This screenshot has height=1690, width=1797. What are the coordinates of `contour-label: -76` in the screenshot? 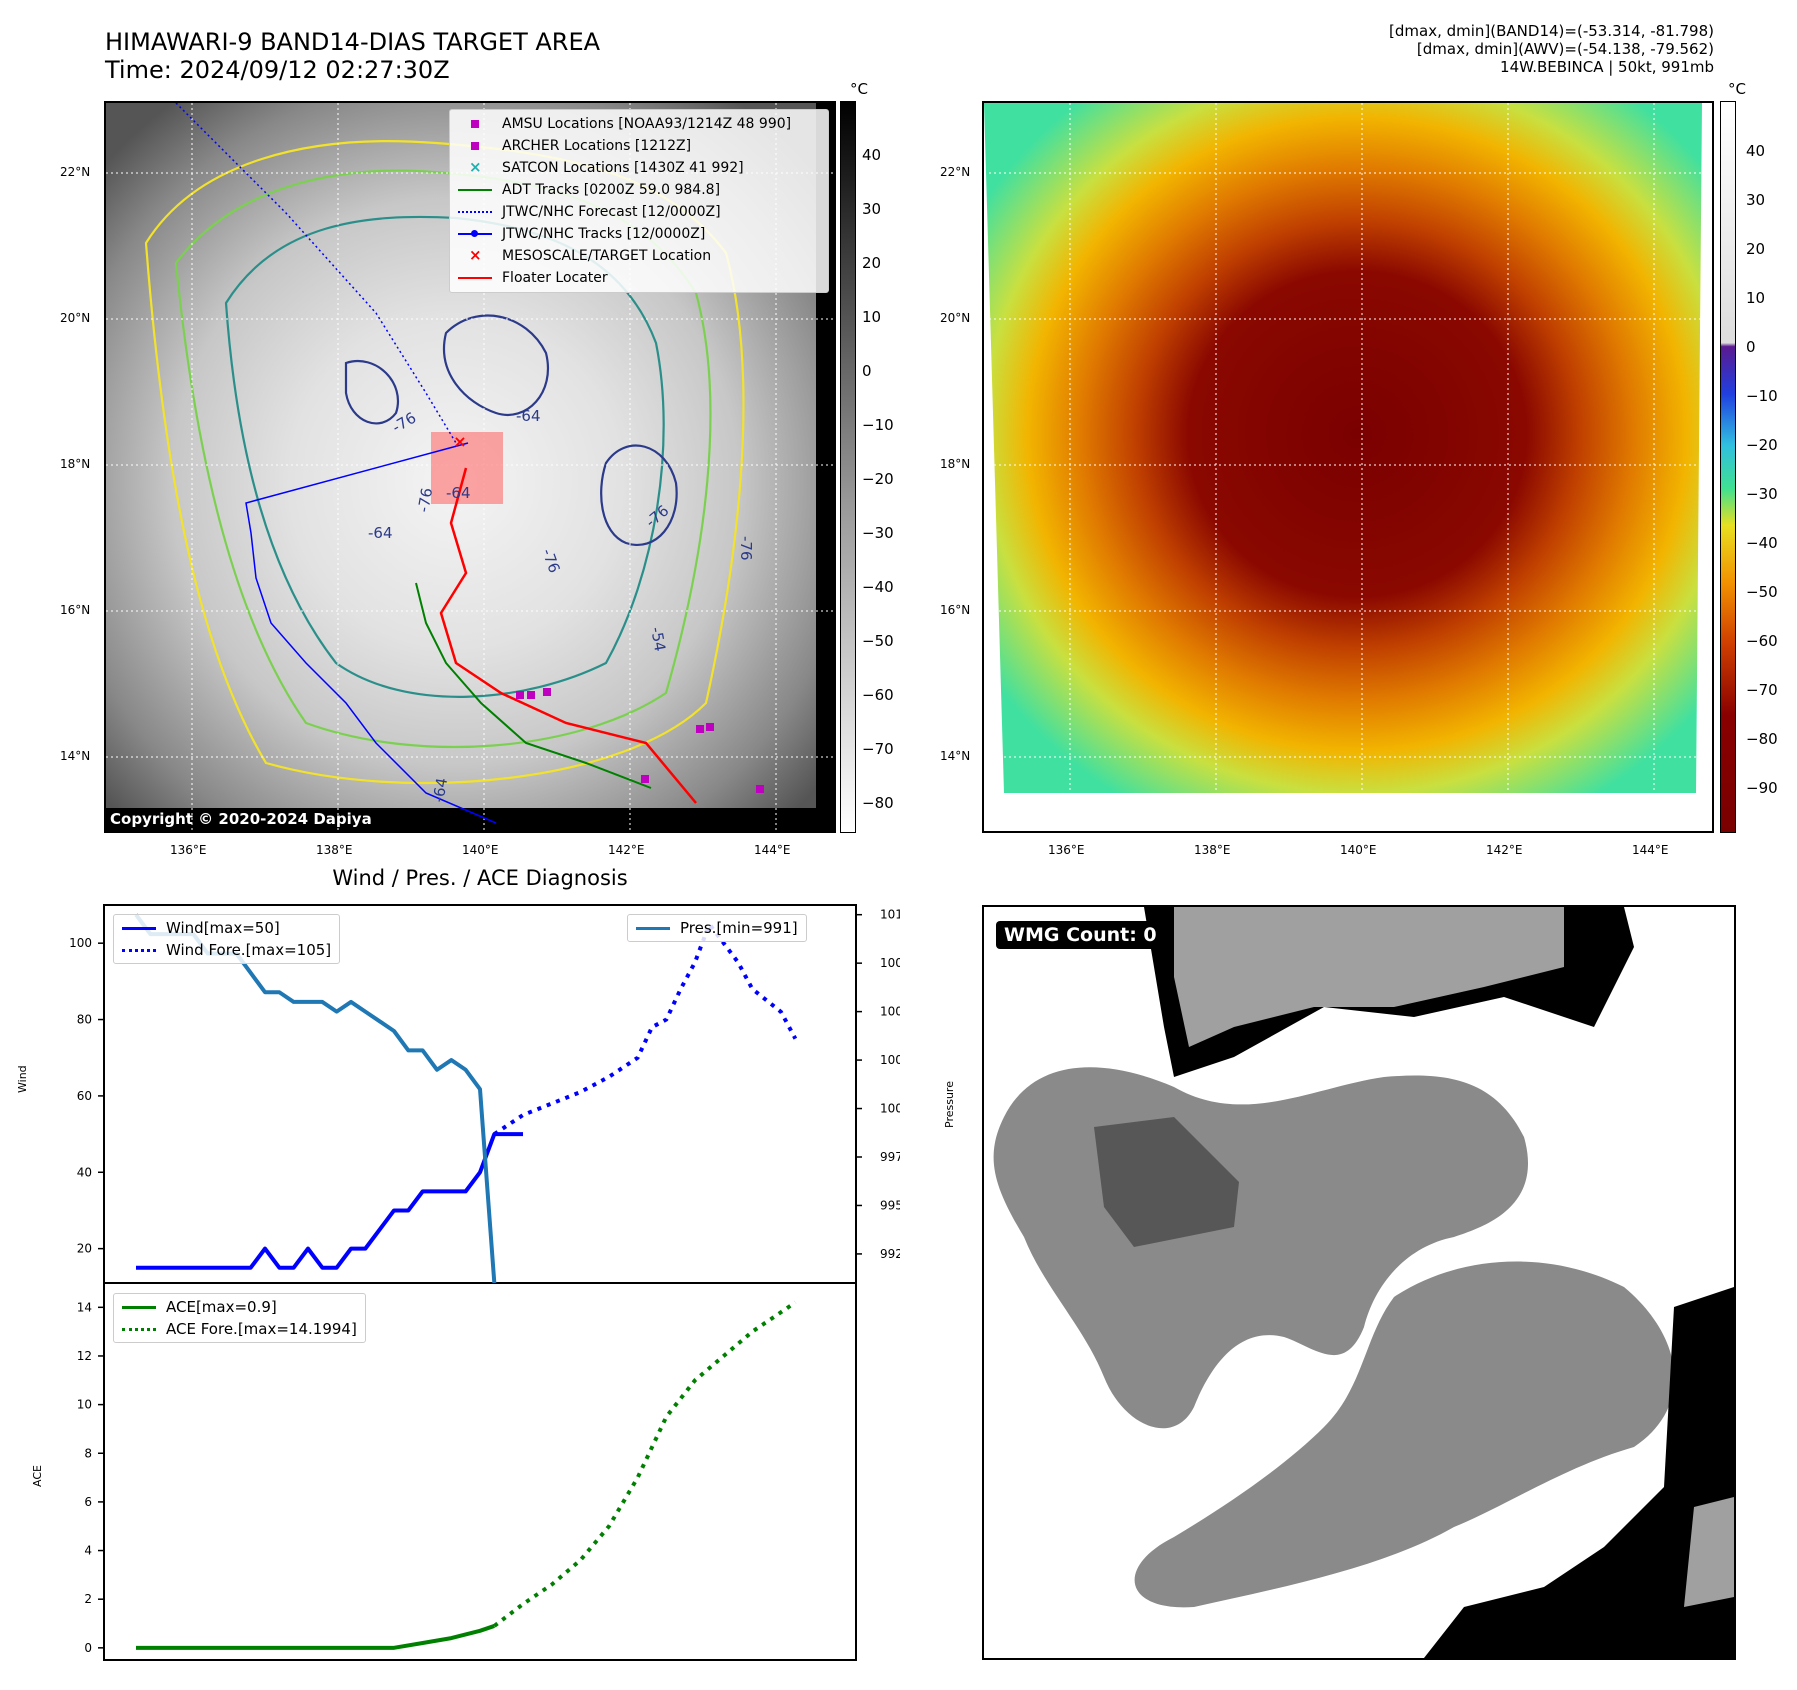 It's located at (425, 499).